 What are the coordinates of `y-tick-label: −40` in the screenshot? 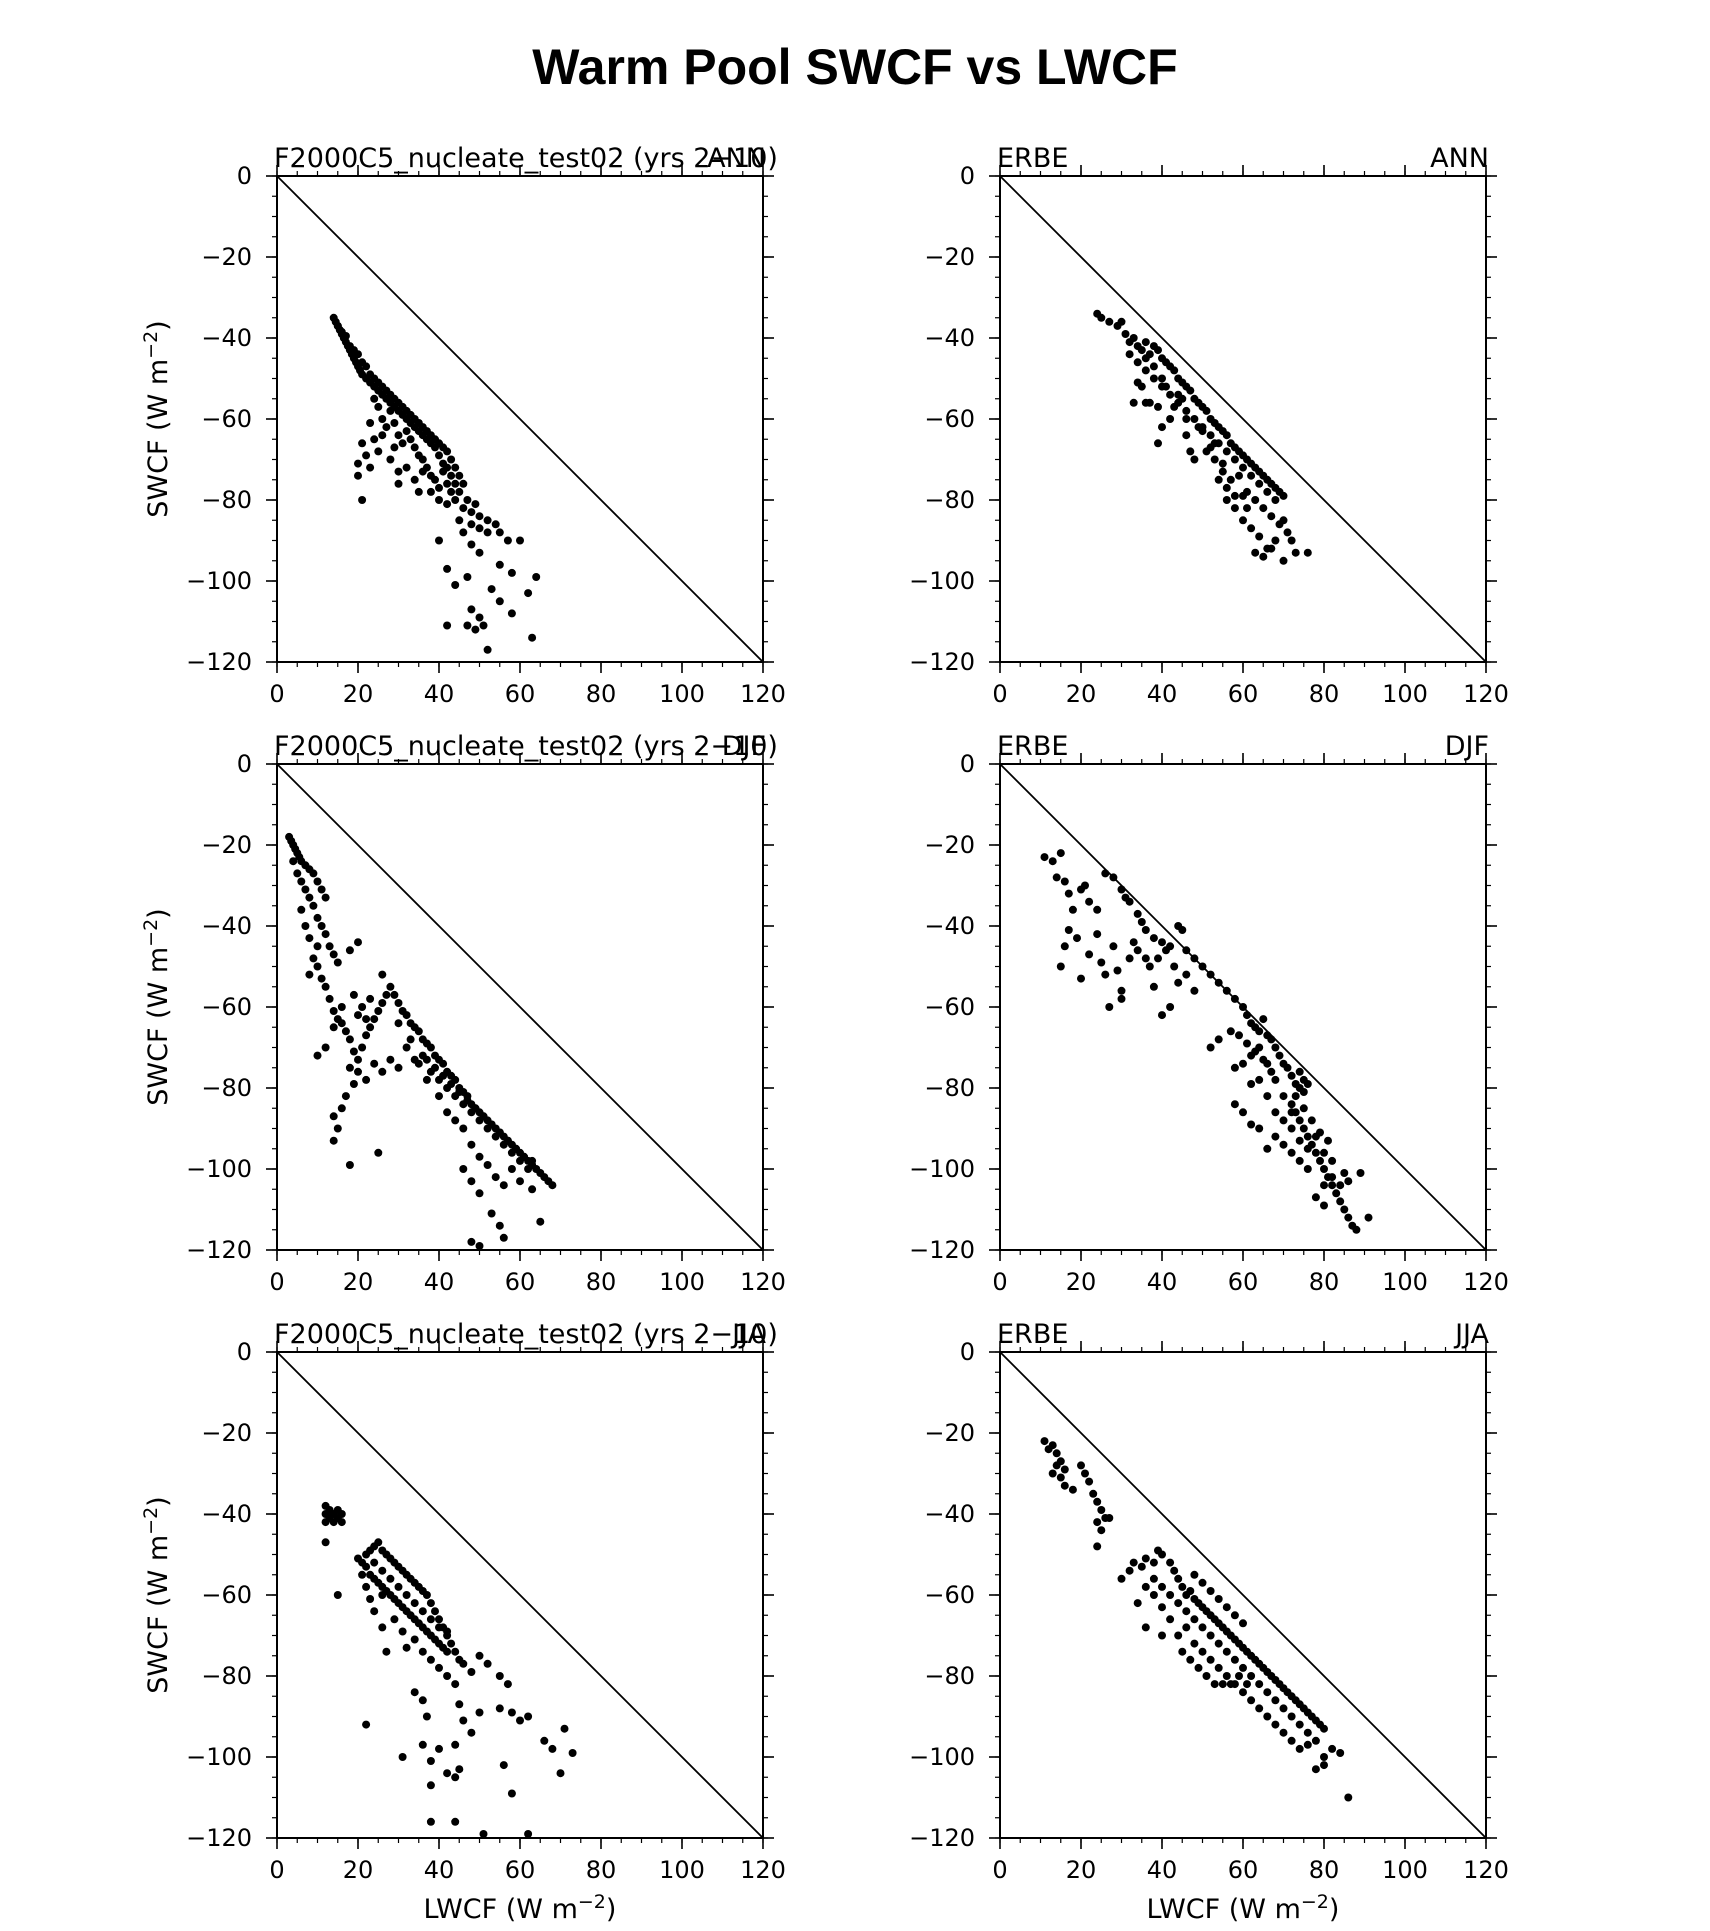 It's located at (949, 926).